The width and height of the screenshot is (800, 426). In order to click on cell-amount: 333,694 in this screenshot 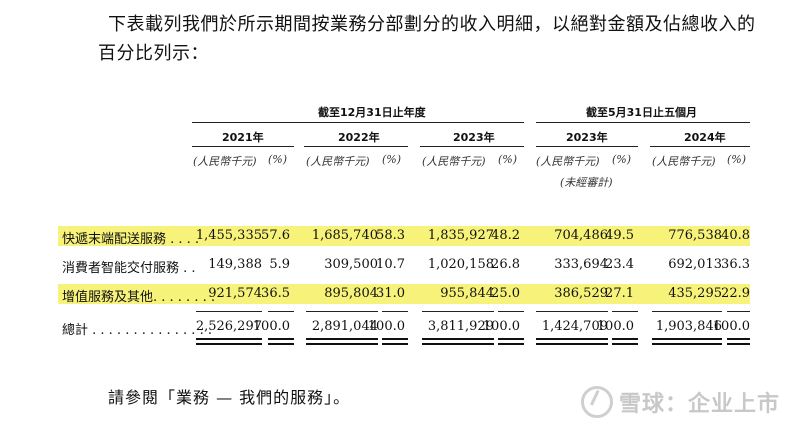, I will do `click(581, 264)`.